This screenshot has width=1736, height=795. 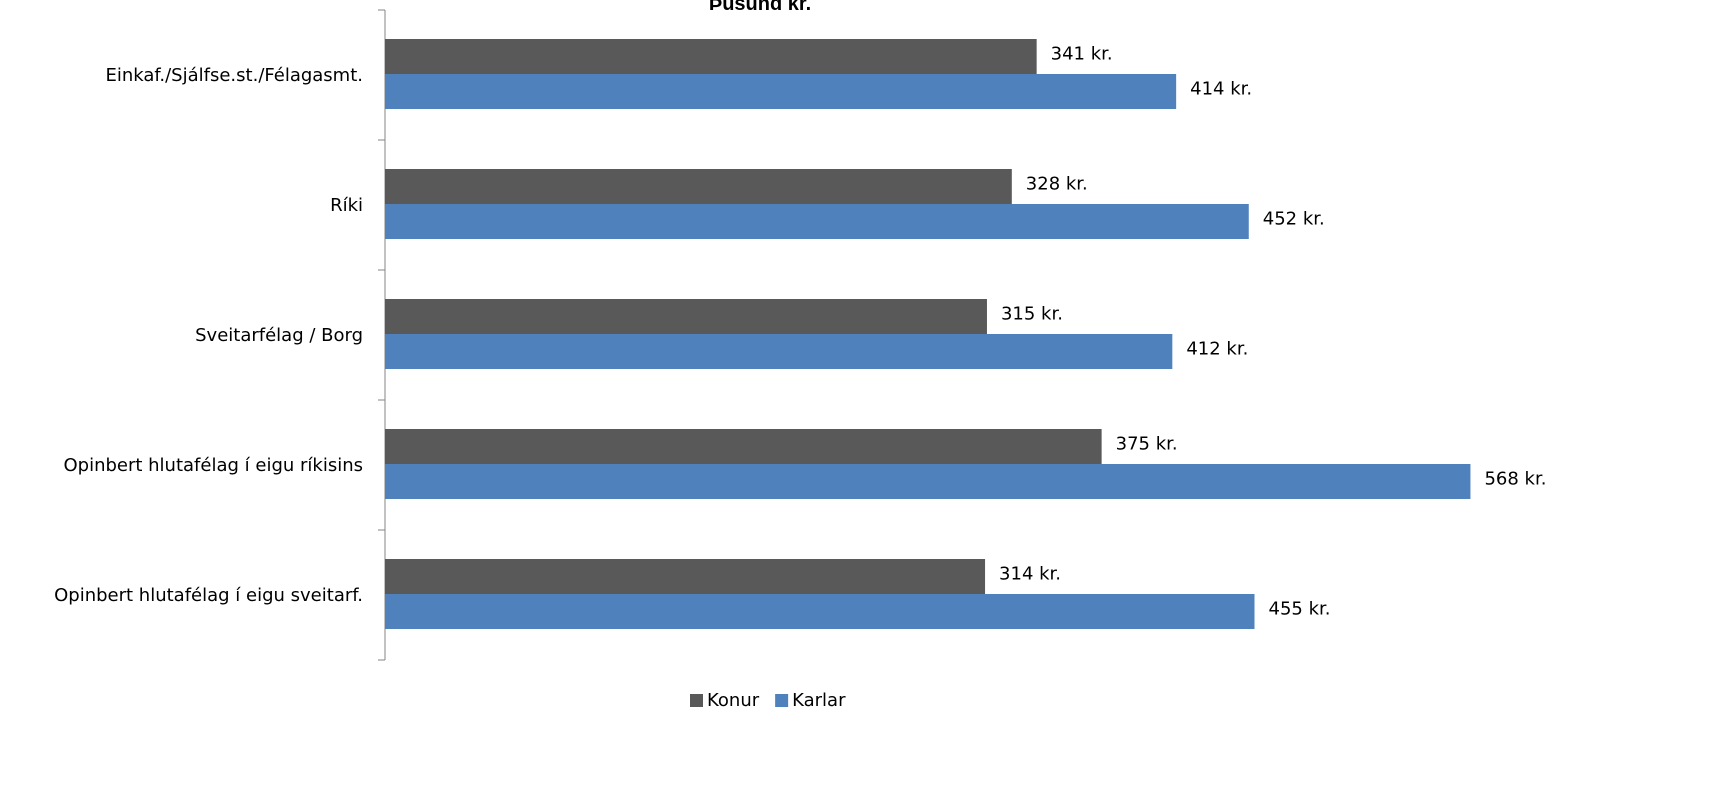 What do you see at coordinates (208, 595) in the screenshot?
I see `category-label: Opinbert hlutafélag í eigu sveitarf.` at bounding box center [208, 595].